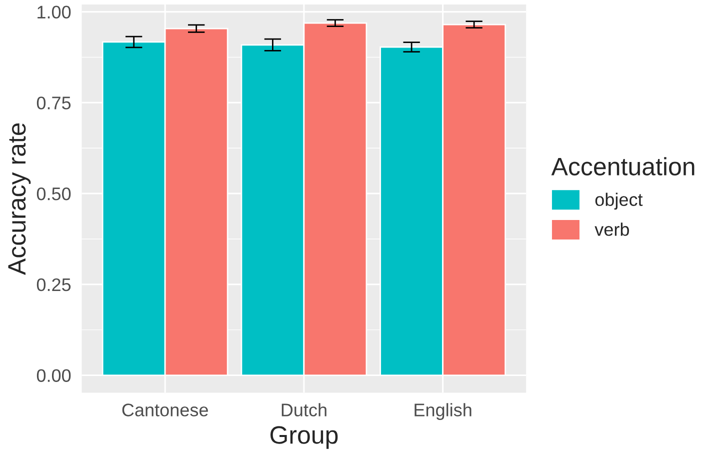 The width and height of the screenshot is (711, 454). I want to click on x-tick-label: Cantonese, so click(165, 410).